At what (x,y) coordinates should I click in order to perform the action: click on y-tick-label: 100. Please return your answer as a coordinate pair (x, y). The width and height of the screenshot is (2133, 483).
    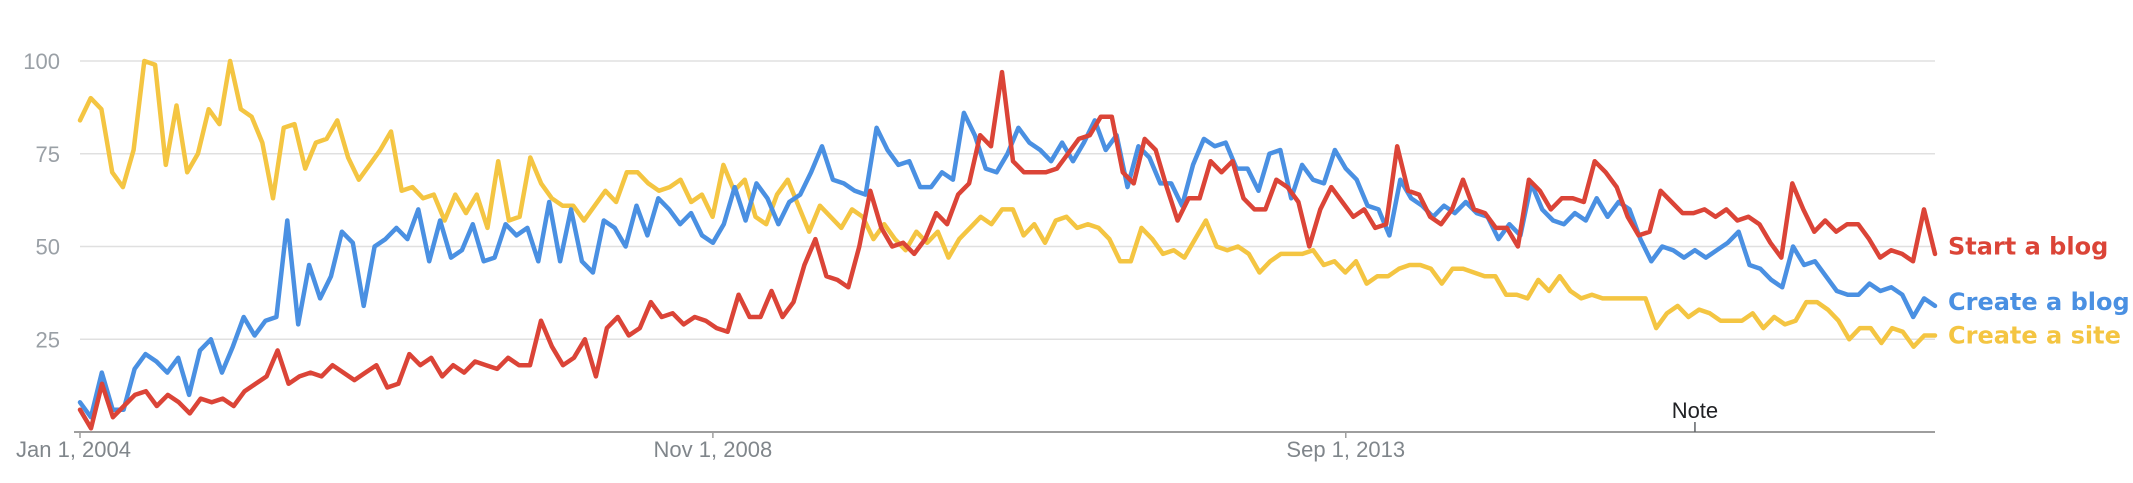
    Looking at the image, I should click on (41, 61).